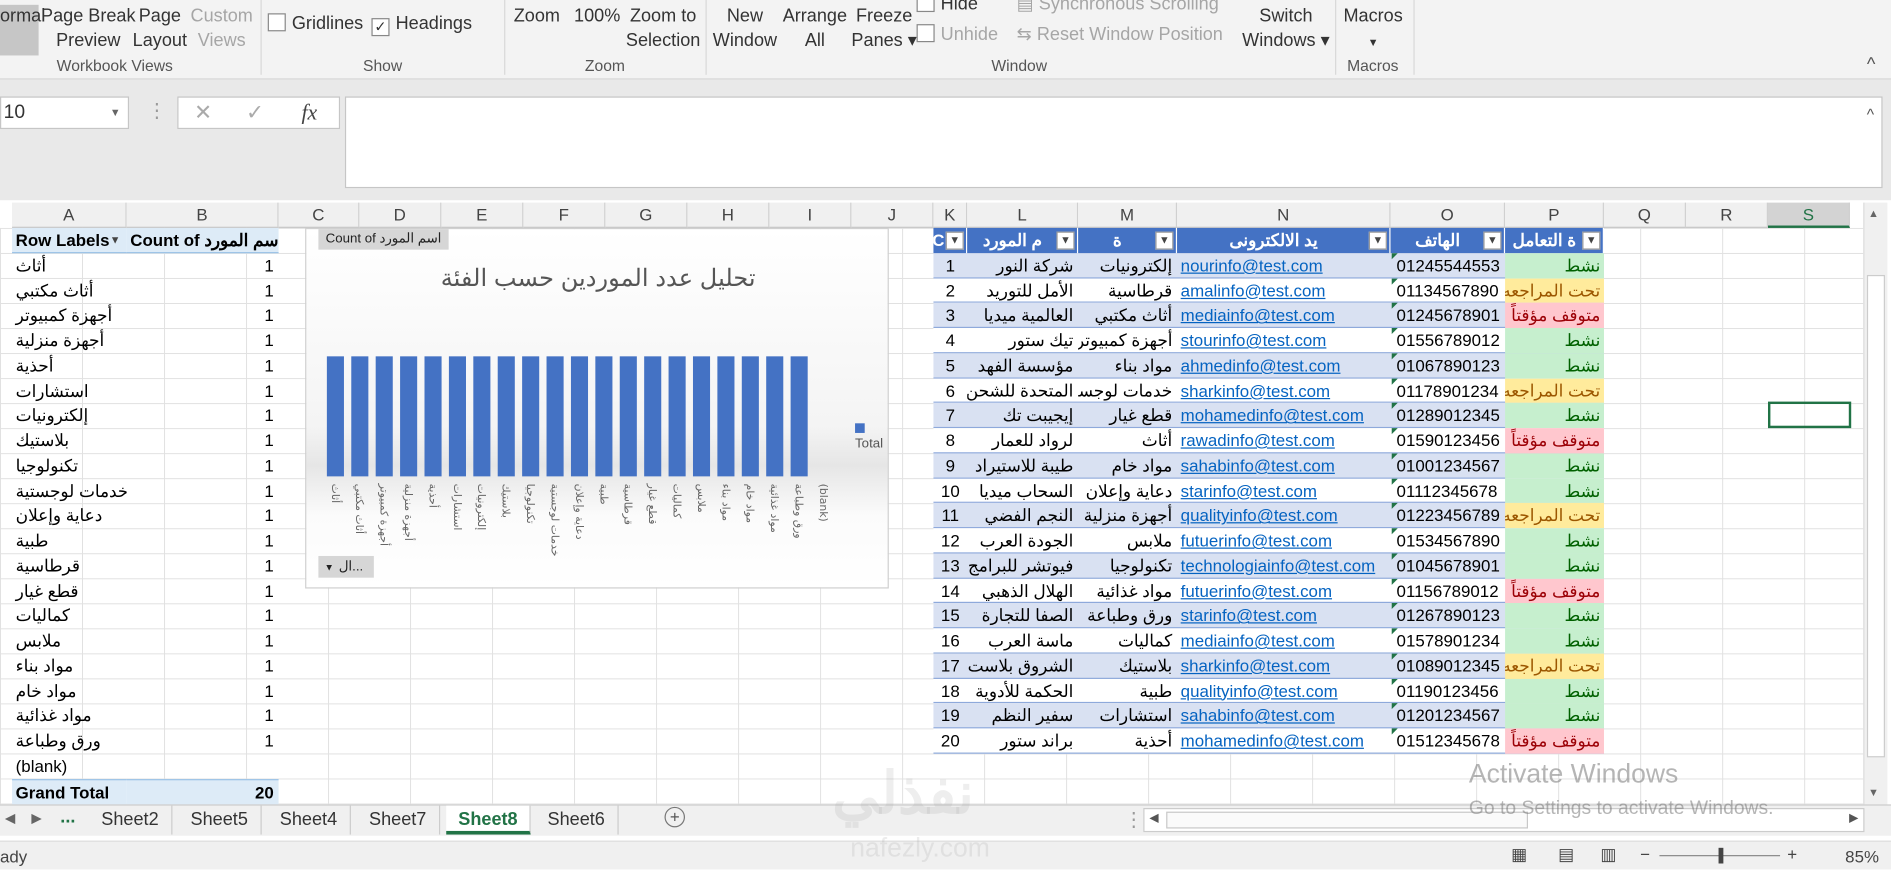 Image resolution: width=1891 pixels, height=870 pixels. What do you see at coordinates (36, 819) in the screenshot?
I see `next-sheet-icon: ▶` at bounding box center [36, 819].